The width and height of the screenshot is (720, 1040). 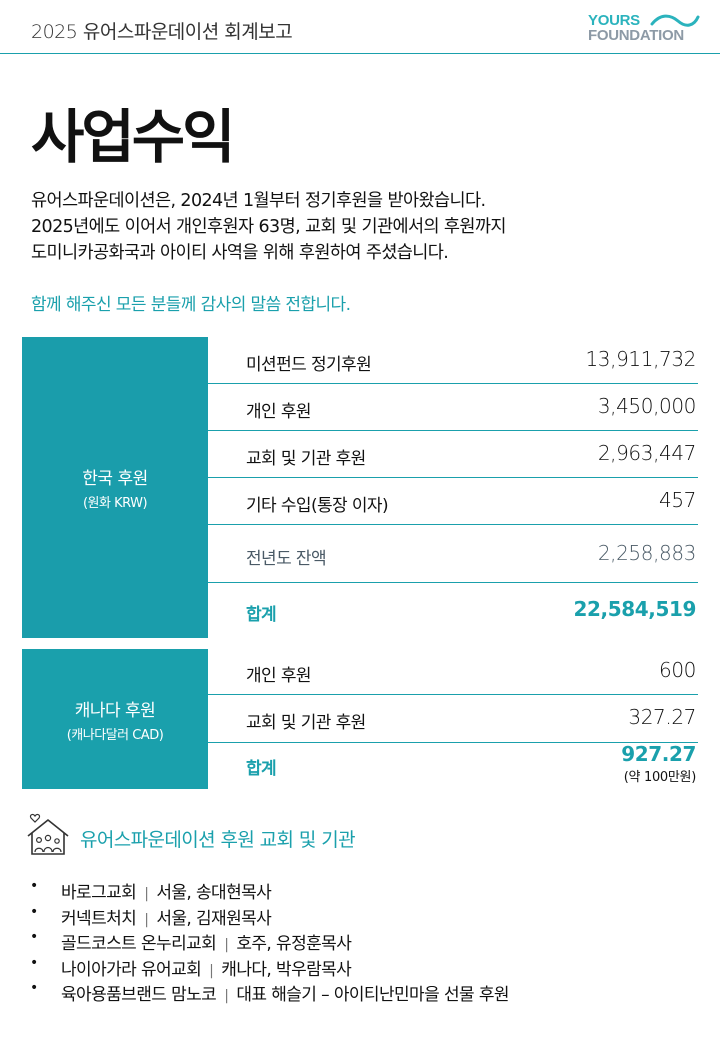 I want to click on list-item: • 골드코스트 온누리교회 | 호주, 유정훈목사, so click(x=269, y=942).